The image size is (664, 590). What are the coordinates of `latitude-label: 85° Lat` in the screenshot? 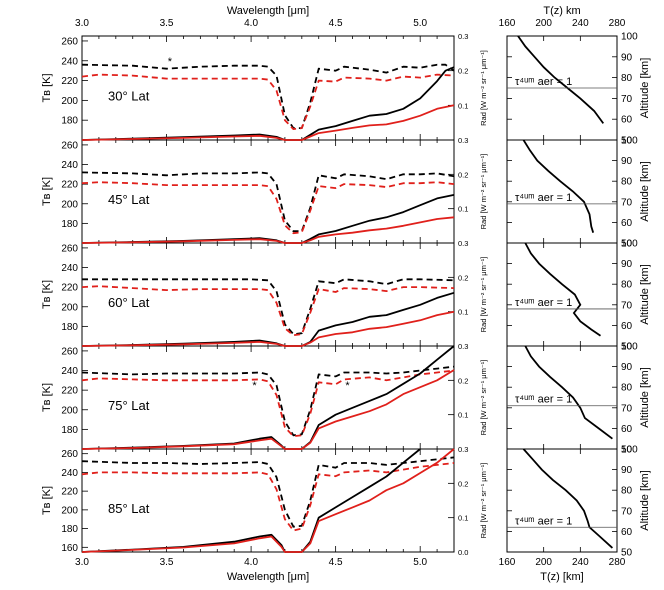 It's located at (129, 508).